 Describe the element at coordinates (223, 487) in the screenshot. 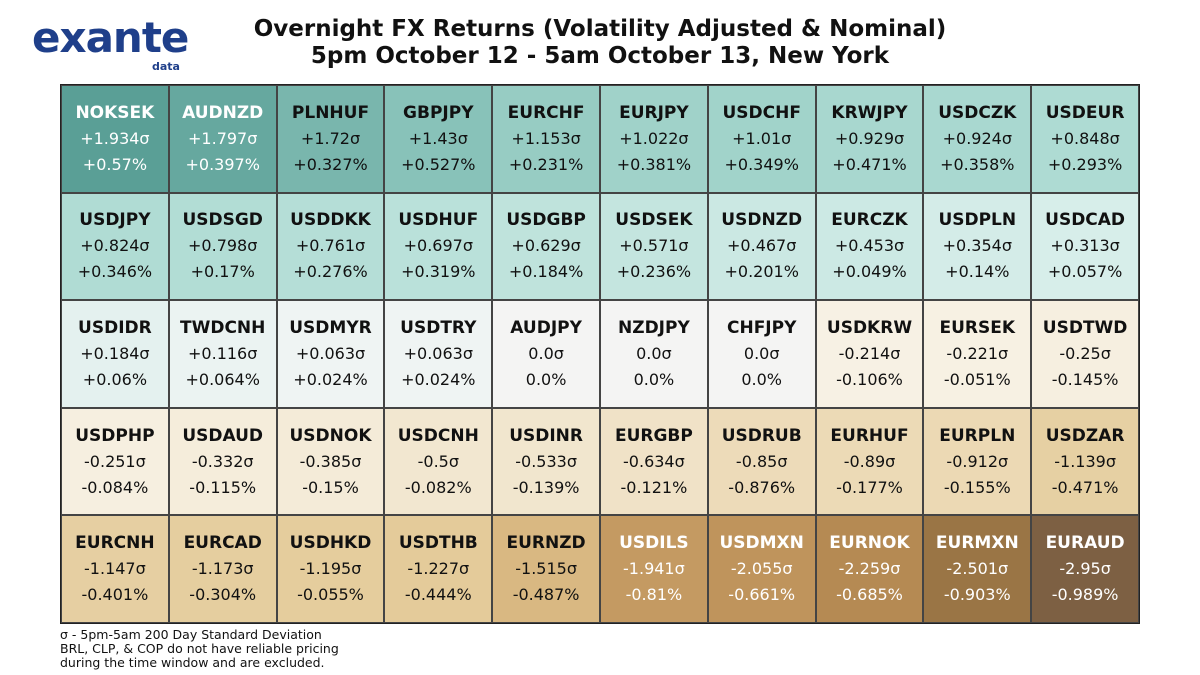

I see `nominal-return: -0.115%` at that location.